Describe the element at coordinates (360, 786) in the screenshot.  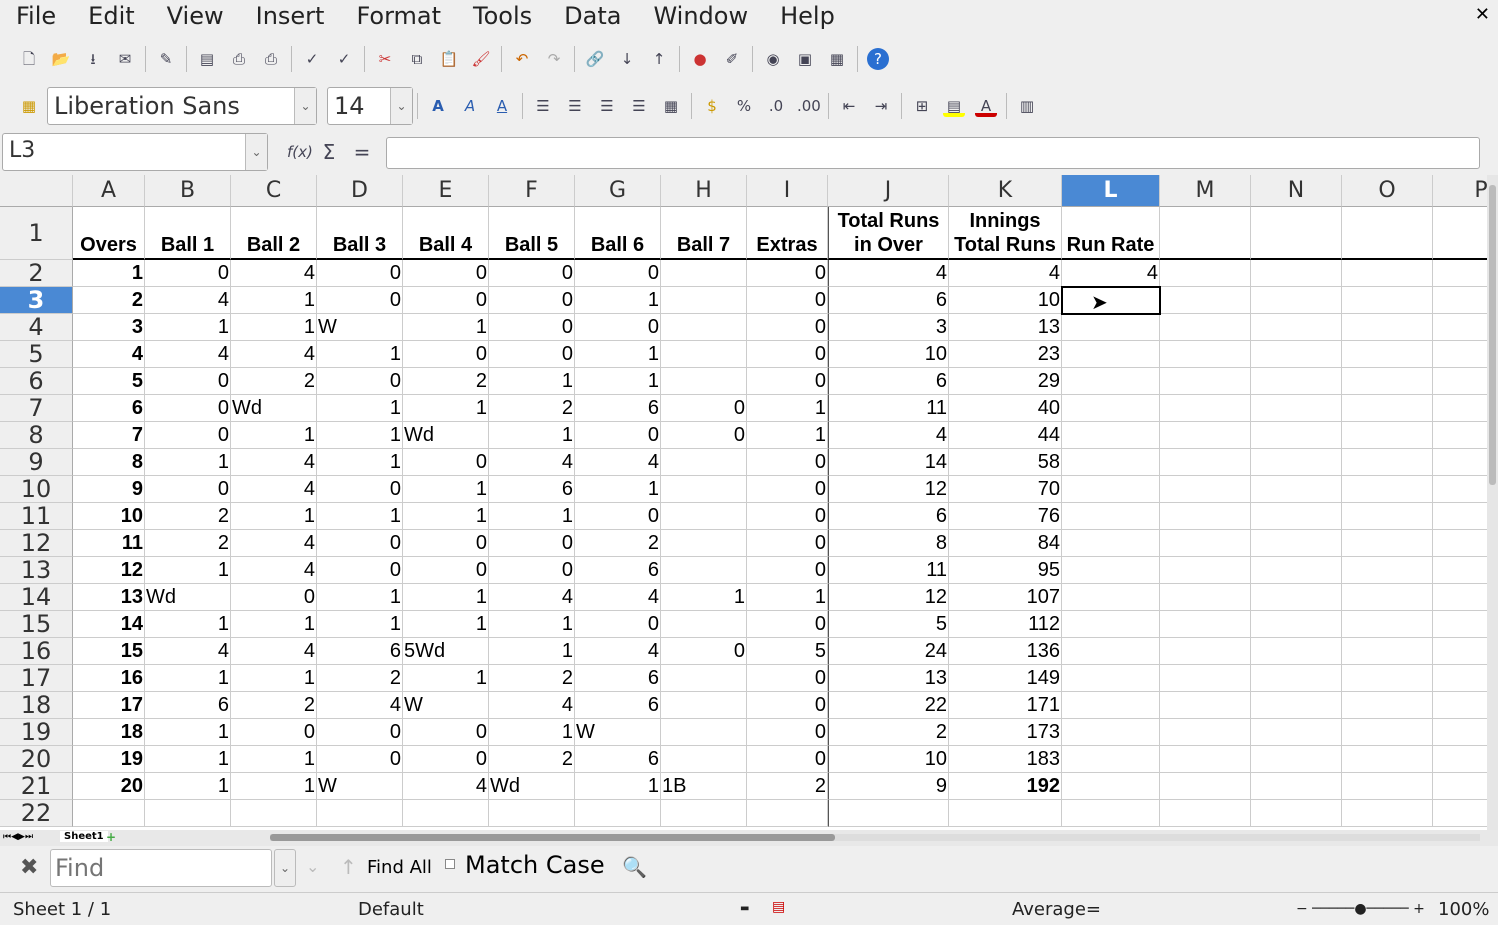
I see `cell-D21: W` at that location.